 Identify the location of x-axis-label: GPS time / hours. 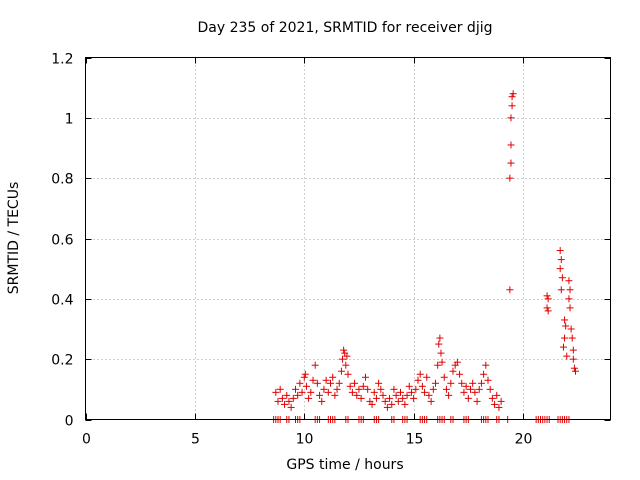
(344, 465).